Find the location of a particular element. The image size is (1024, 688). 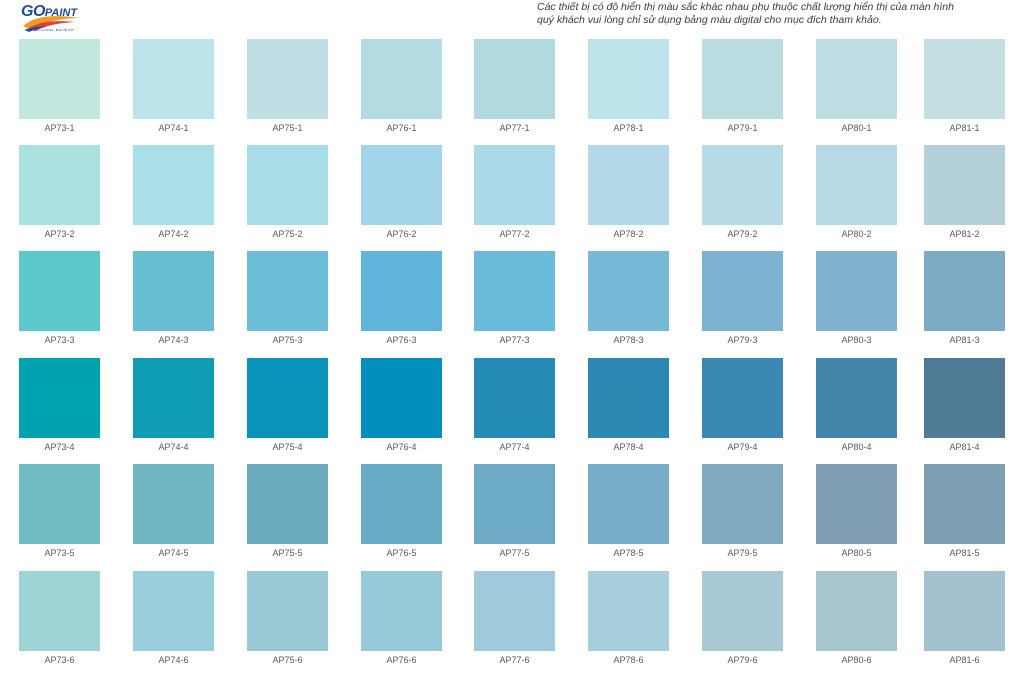

color-swatch: AP81-5 is located at coordinates (964, 511).